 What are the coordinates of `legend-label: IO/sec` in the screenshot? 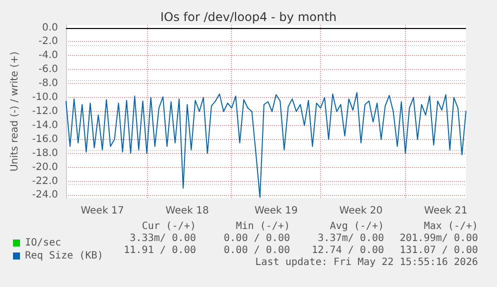 It's located at (43, 243).